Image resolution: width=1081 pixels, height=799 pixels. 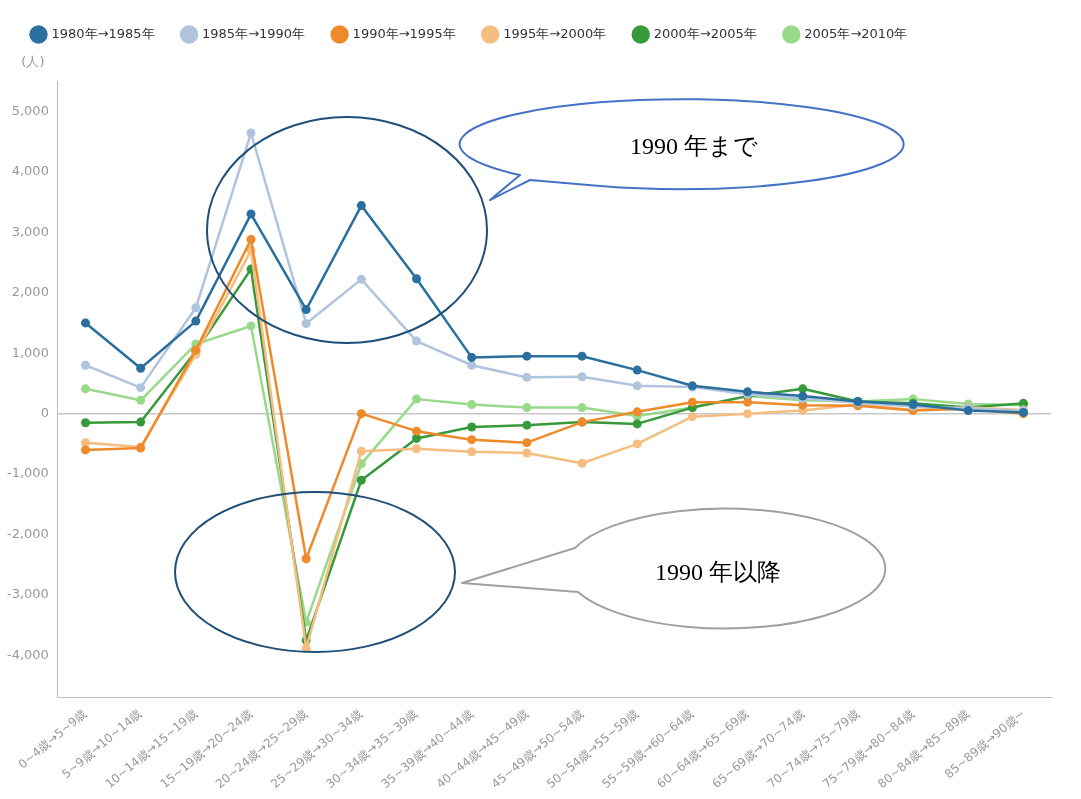 What do you see at coordinates (718, 572) in the screenshot?
I see `annotation: 1990 年以降` at bounding box center [718, 572].